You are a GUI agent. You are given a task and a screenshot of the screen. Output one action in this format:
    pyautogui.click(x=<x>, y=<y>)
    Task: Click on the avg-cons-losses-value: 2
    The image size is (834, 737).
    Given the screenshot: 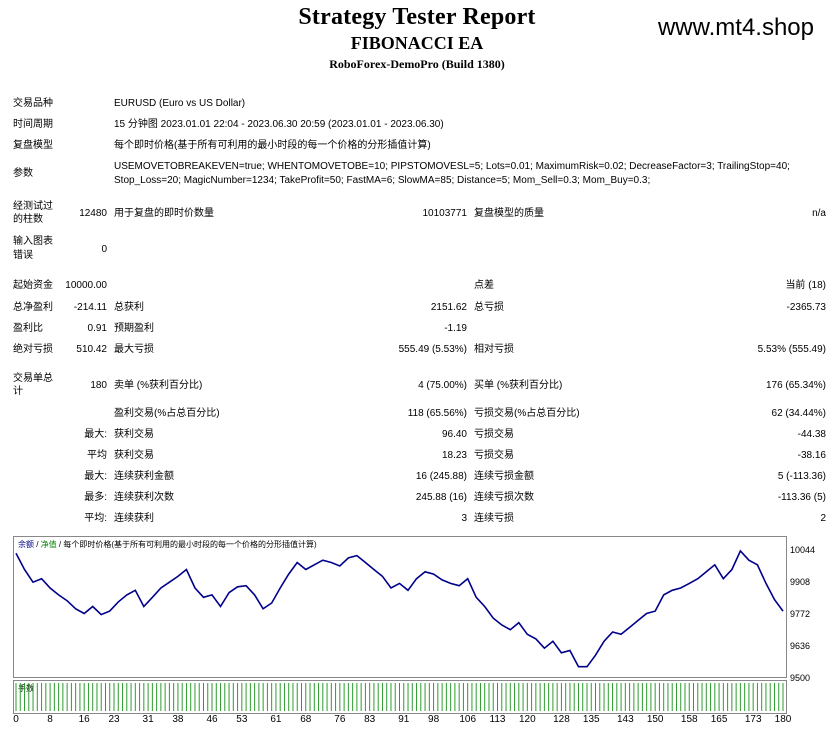 What is the action you would take?
    pyautogui.click(x=823, y=518)
    